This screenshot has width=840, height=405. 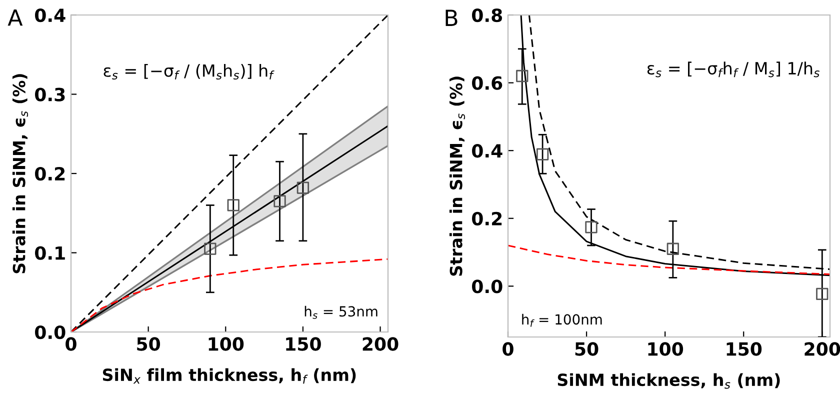 I want to click on annotation: h$_{s}$ = 53nm, so click(x=341, y=312).